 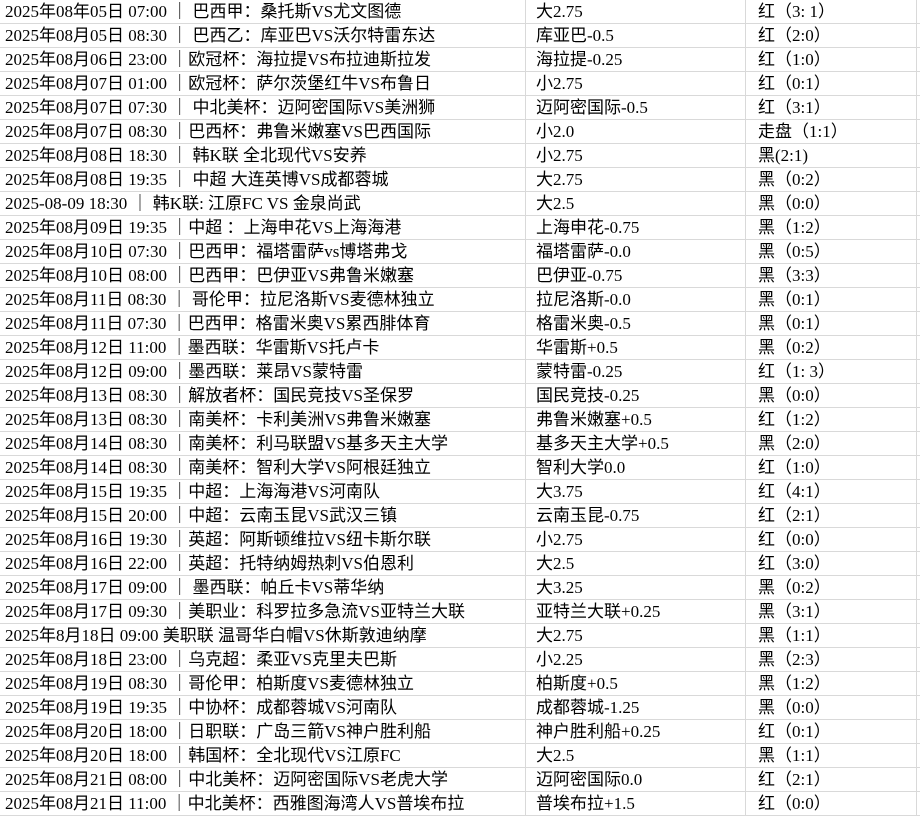 I want to click on result-cell: 黑（0:5）, so click(x=831, y=251).